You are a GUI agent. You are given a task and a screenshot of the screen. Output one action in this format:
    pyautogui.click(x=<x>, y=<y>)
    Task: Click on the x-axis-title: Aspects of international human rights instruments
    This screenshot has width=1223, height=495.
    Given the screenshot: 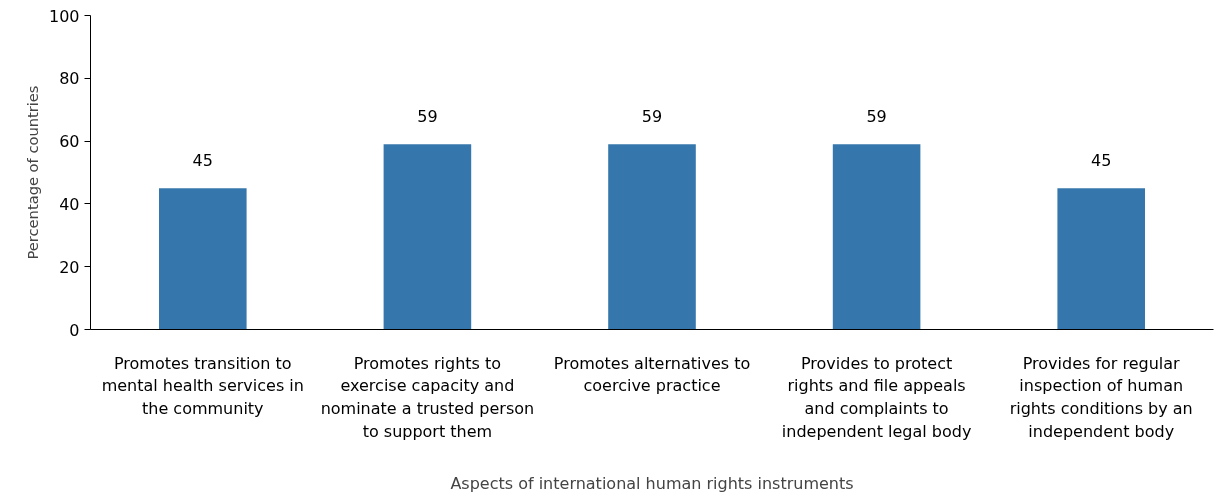 What is the action you would take?
    pyautogui.click(x=652, y=483)
    